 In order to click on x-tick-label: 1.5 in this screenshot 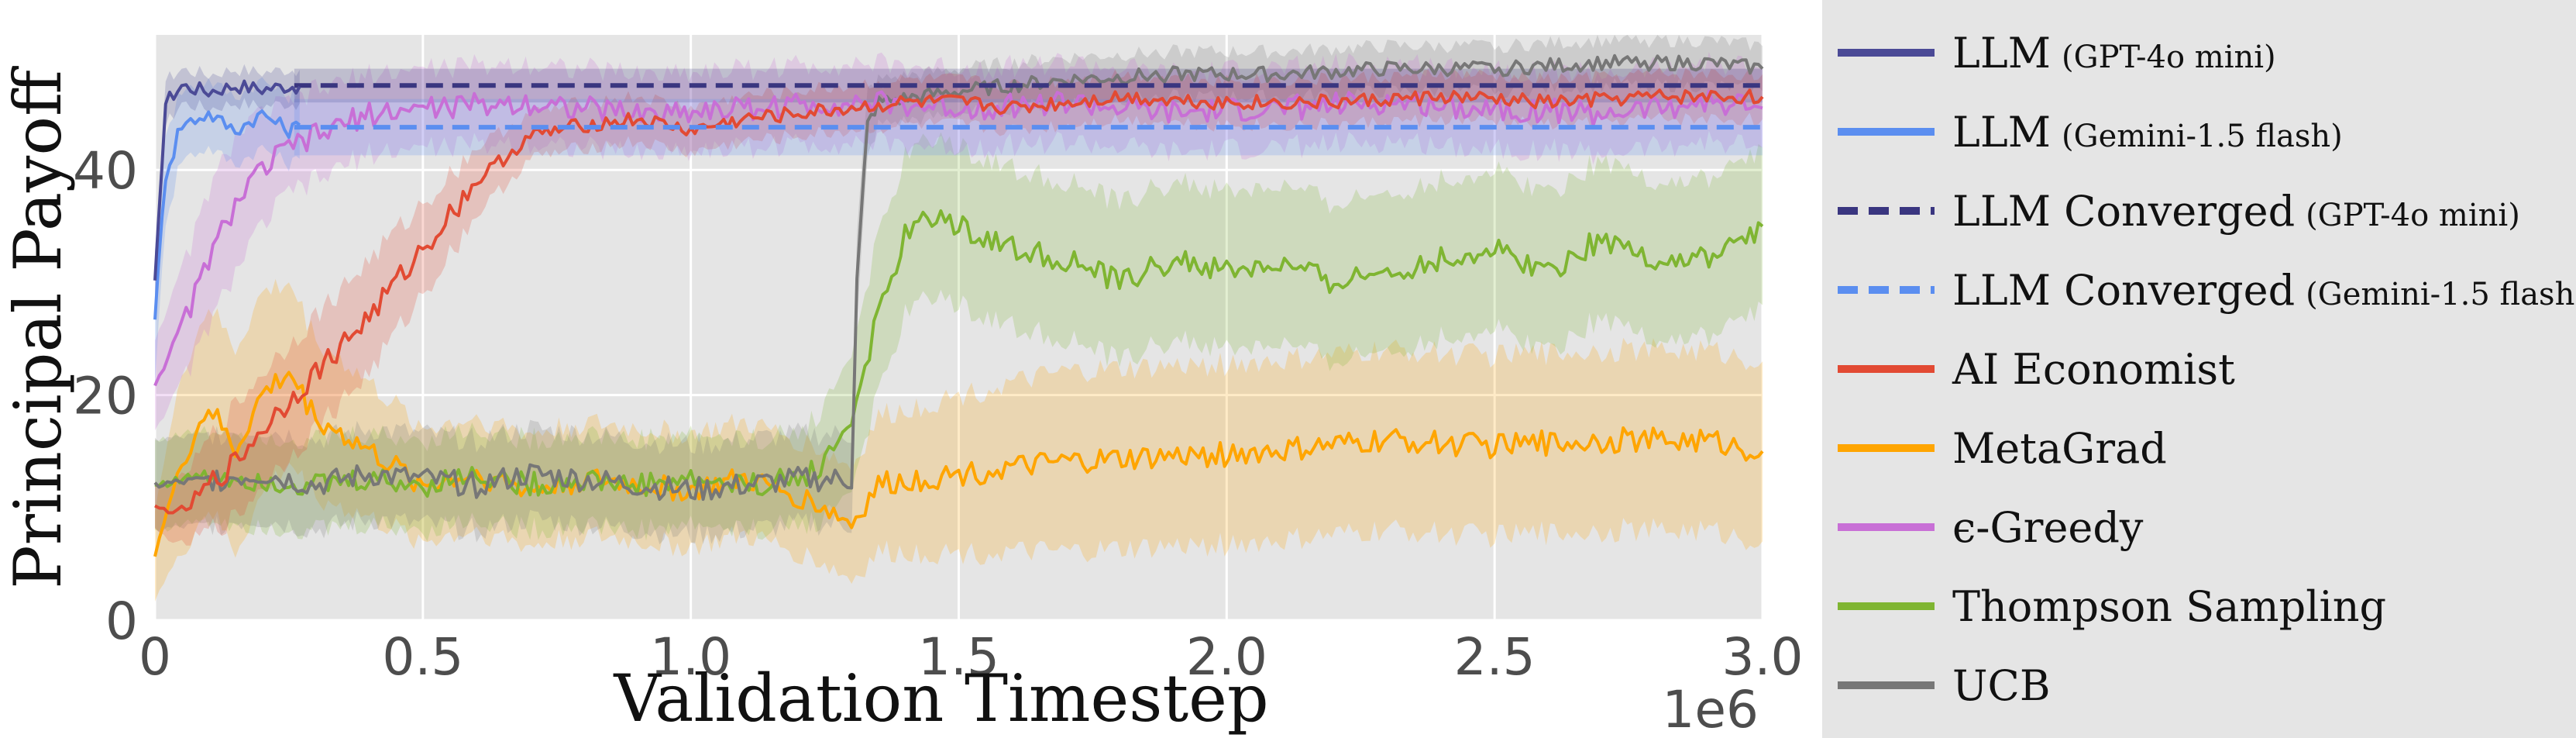, I will do `click(958, 657)`.